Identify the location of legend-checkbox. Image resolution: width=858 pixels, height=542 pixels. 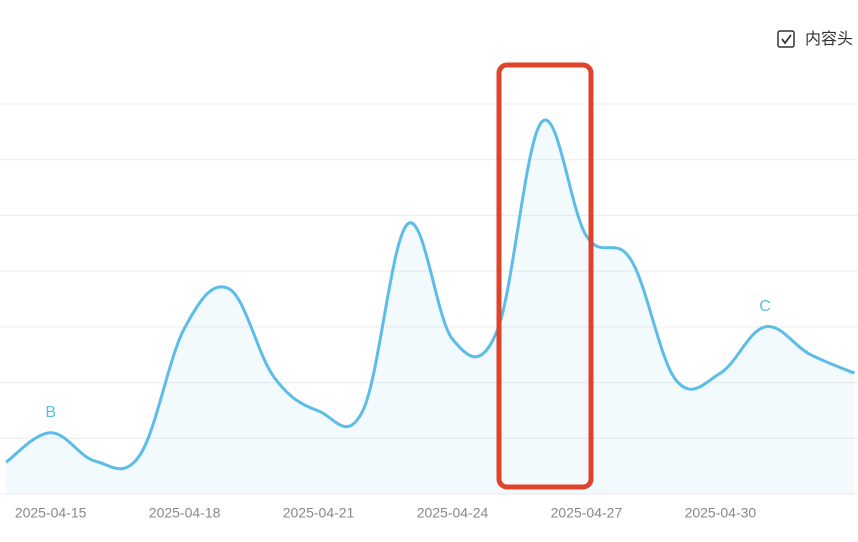
(786, 39).